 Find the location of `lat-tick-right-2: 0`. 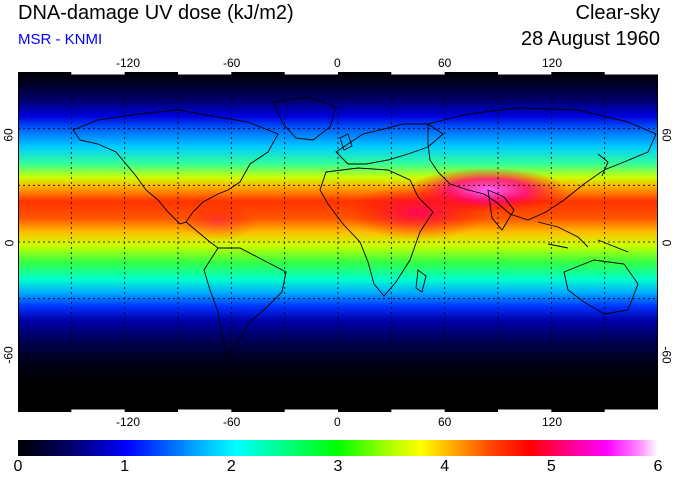

lat-tick-right-2: 0 is located at coordinates (666, 243).